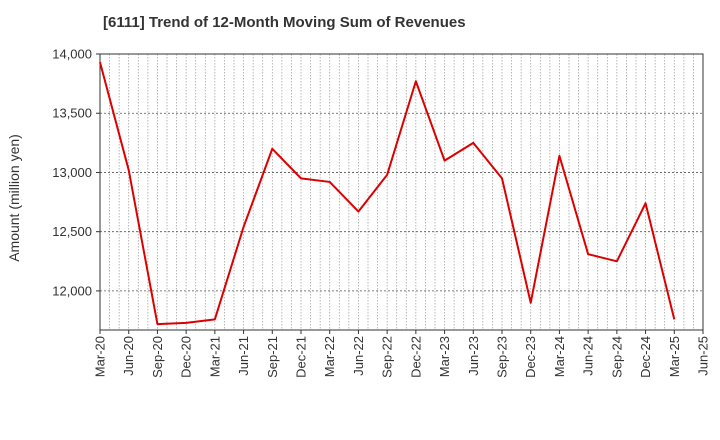 The image size is (720, 440). Describe the element at coordinates (645, 357) in the screenshot. I see `x-tick-label: Dec-24` at that location.